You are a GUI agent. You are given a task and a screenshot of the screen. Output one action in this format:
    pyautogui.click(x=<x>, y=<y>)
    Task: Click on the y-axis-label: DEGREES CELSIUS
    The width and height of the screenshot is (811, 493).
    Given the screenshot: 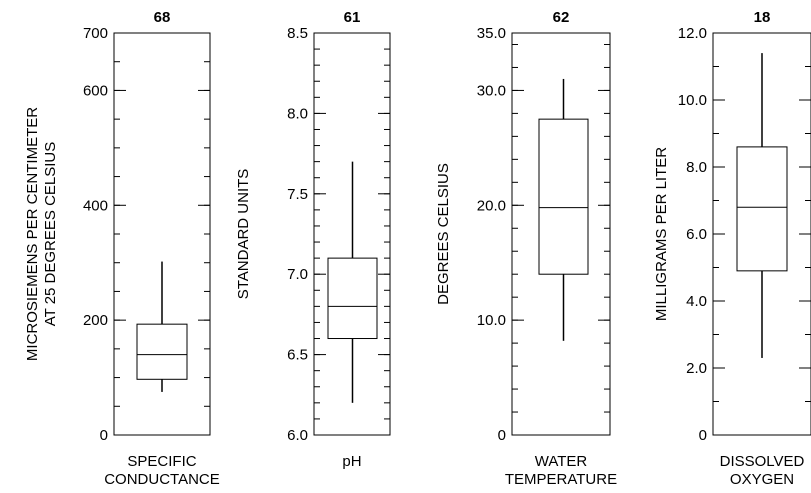 What is the action you would take?
    pyautogui.click(x=443, y=234)
    